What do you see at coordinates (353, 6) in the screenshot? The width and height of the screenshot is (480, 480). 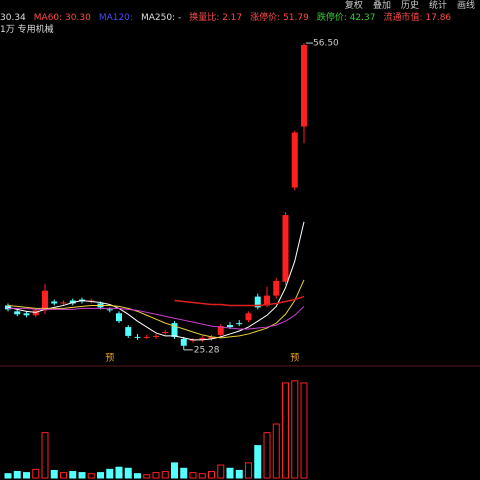 I see `toolbar-button: 复权` at bounding box center [353, 6].